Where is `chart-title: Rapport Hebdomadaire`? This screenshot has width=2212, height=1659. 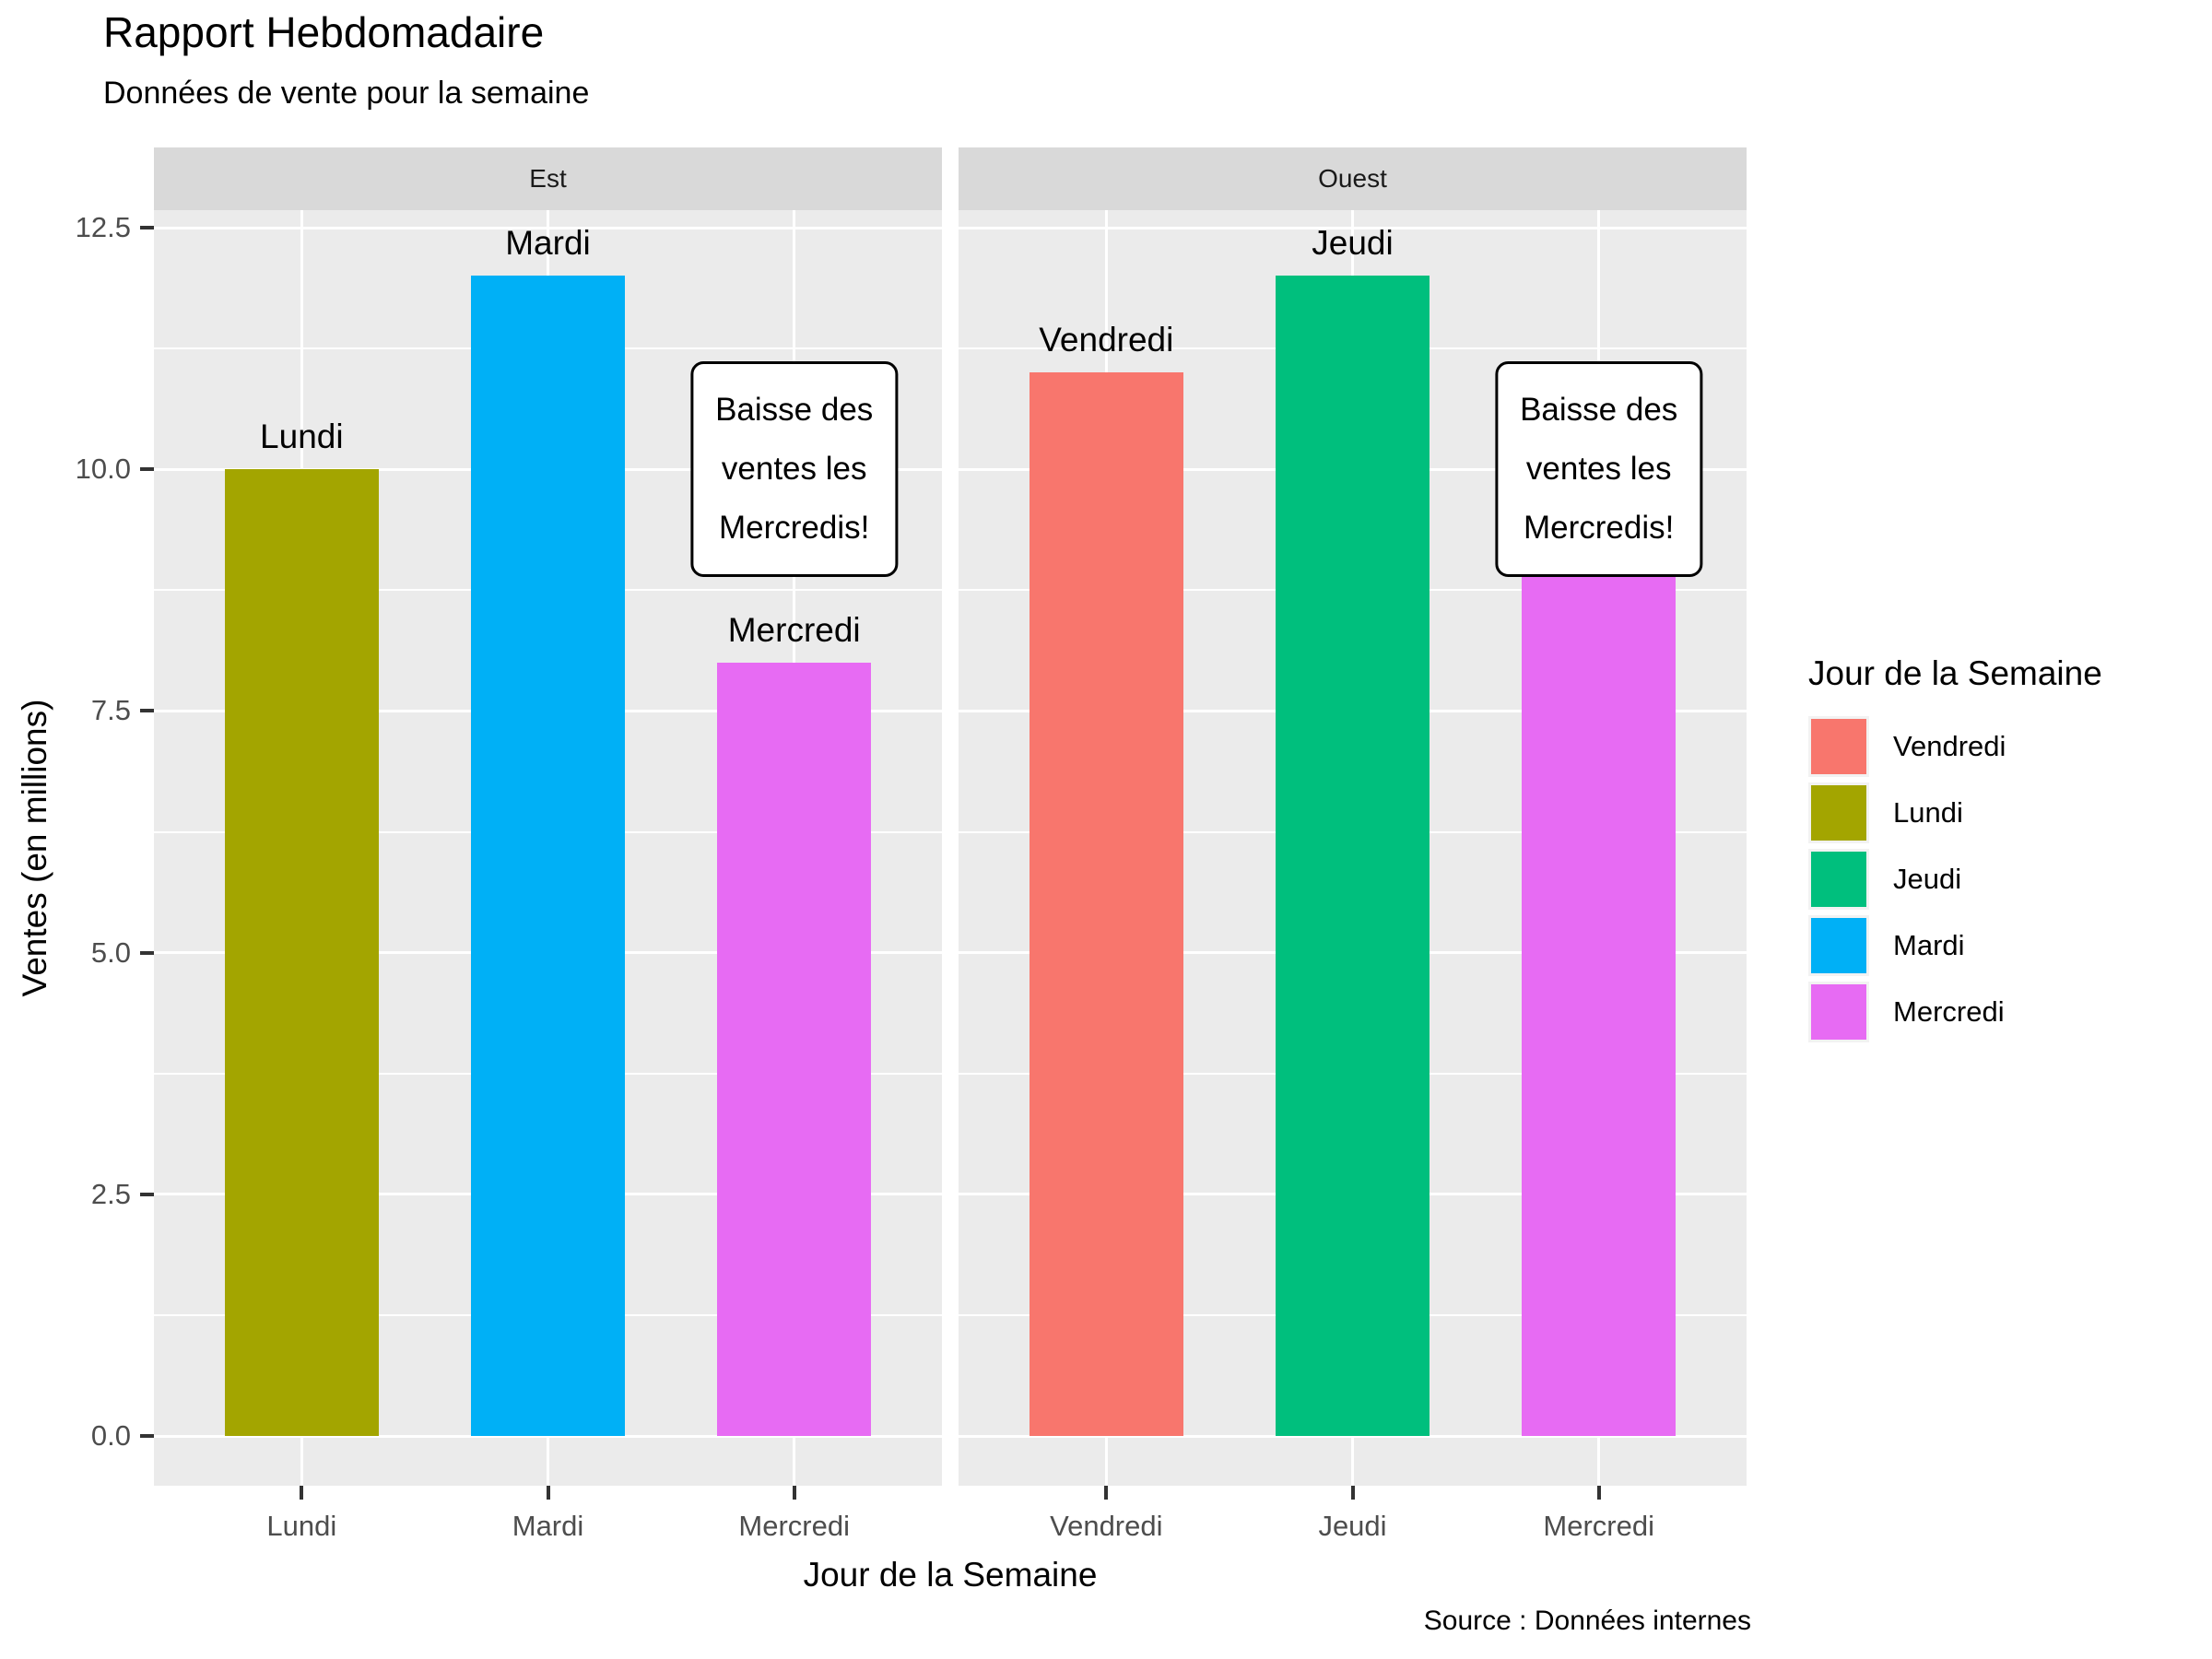
chart-title: Rapport Hebdomadaire is located at coordinates (324, 32).